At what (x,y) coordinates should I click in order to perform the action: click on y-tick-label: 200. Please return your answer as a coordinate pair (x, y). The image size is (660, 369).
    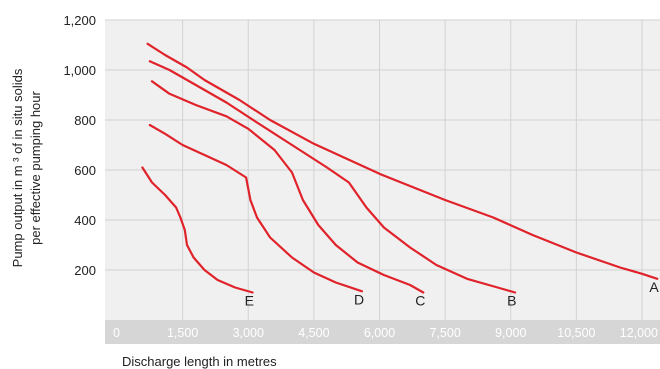
    Looking at the image, I should click on (85, 270).